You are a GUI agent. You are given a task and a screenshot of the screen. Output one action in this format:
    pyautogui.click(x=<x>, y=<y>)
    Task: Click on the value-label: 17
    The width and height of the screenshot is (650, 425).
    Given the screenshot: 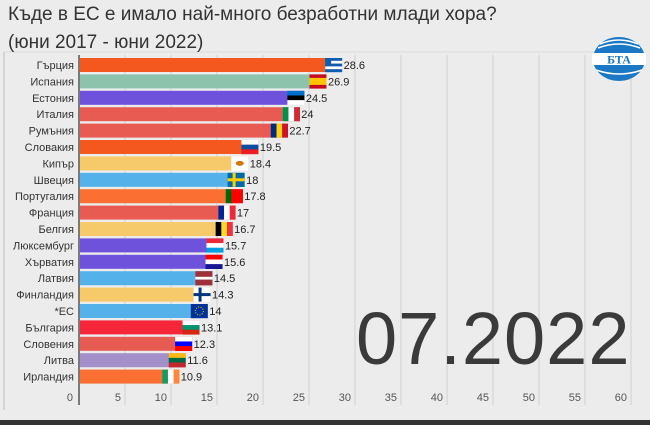 What is the action you would take?
    pyautogui.click(x=243, y=214)
    